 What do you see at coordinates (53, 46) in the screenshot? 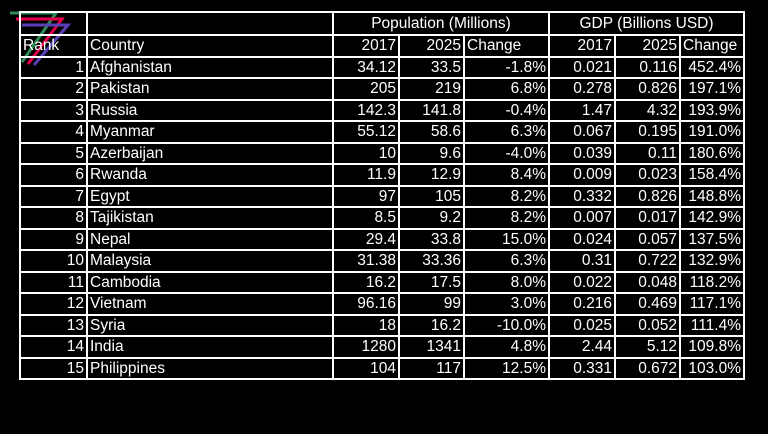
I see `rank-header: Rank` at bounding box center [53, 46].